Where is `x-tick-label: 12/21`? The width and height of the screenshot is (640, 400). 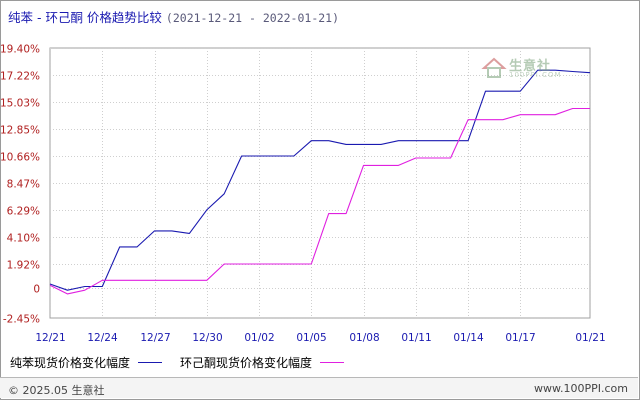
x-tick-label: 12/21 is located at coordinates (50, 338).